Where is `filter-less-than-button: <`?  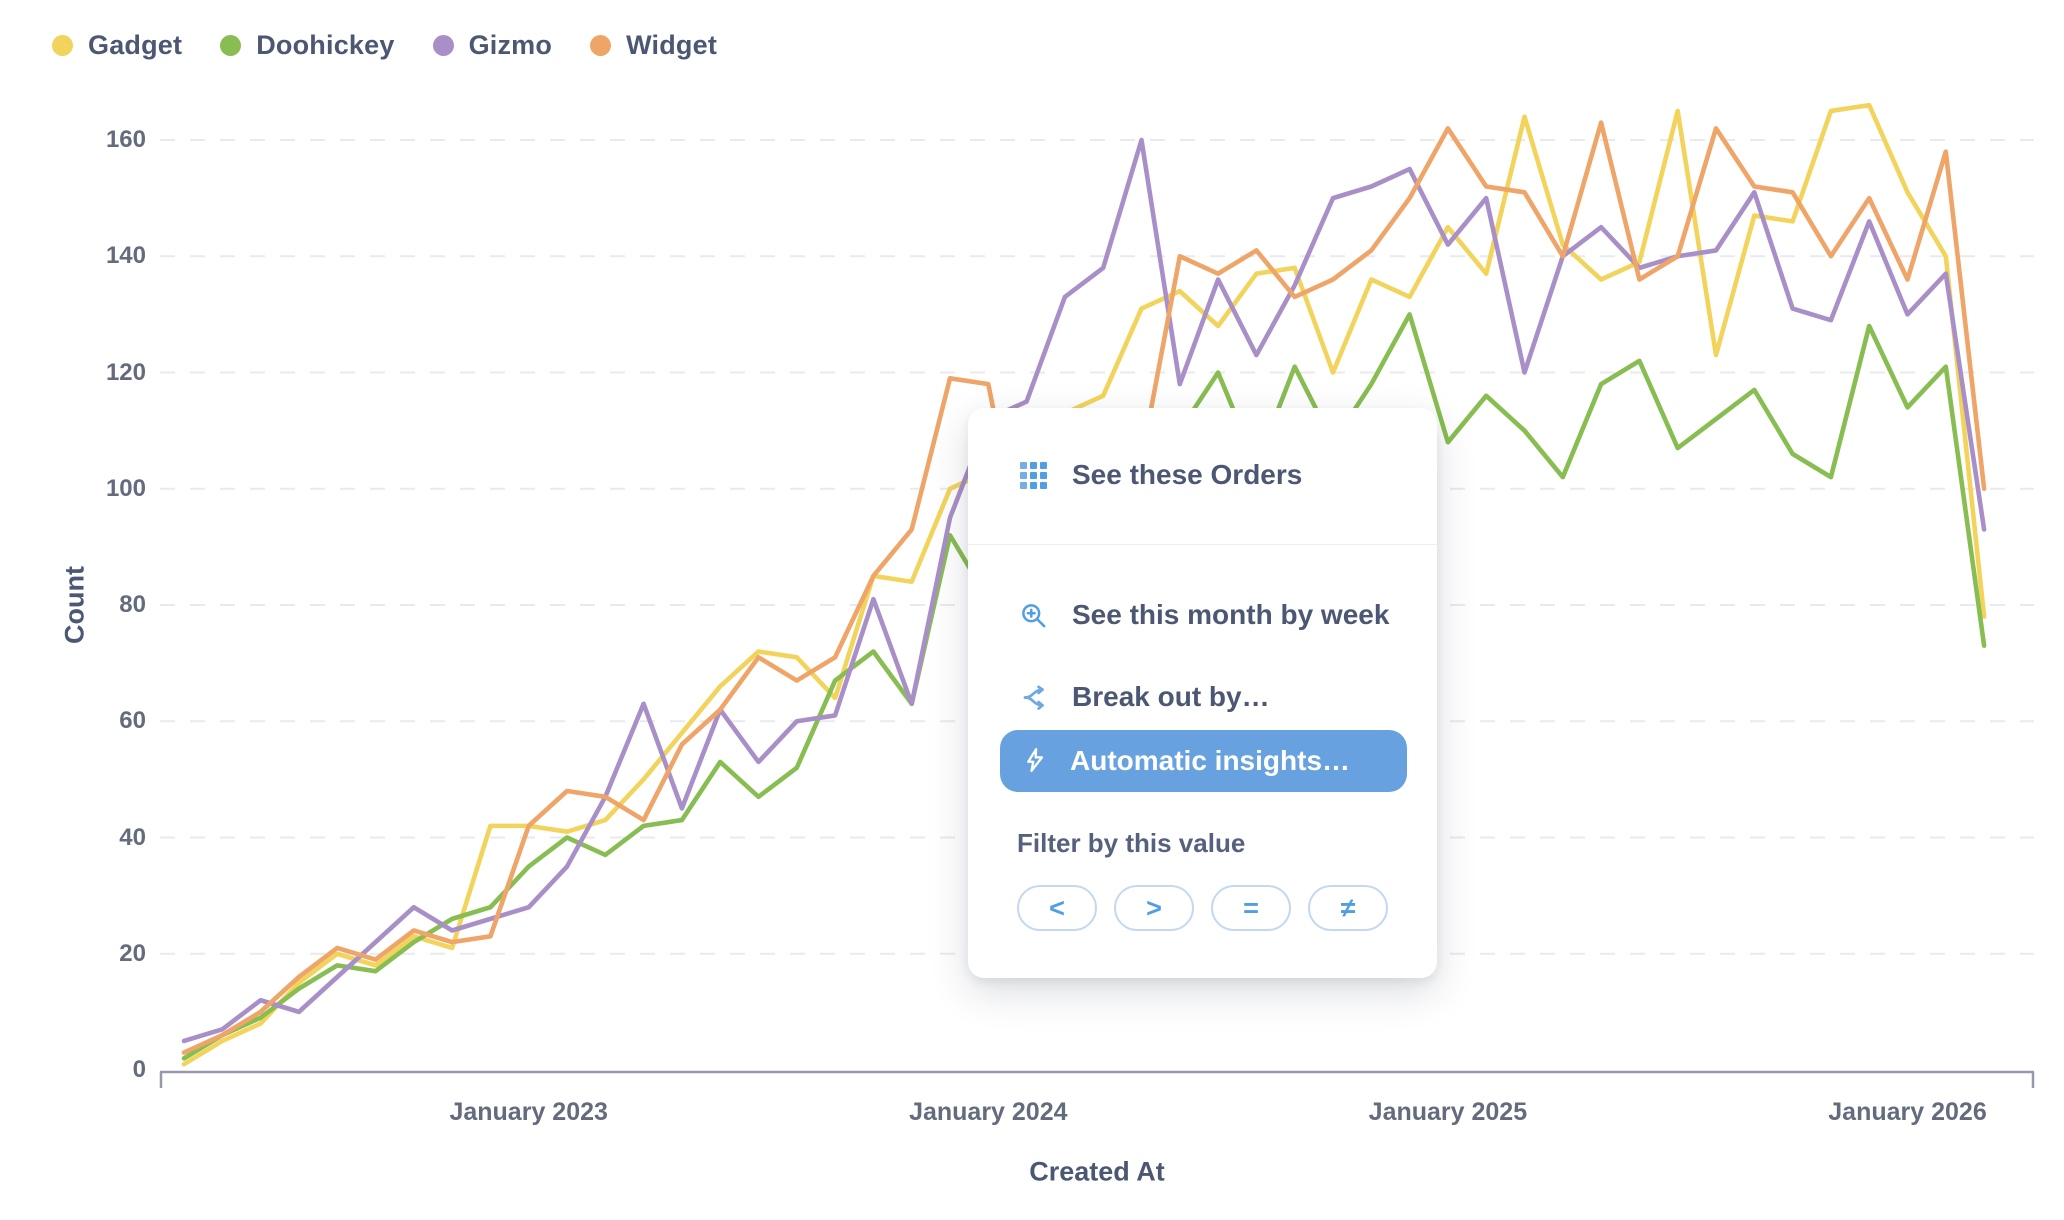 filter-less-than-button: < is located at coordinates (1057, 908).